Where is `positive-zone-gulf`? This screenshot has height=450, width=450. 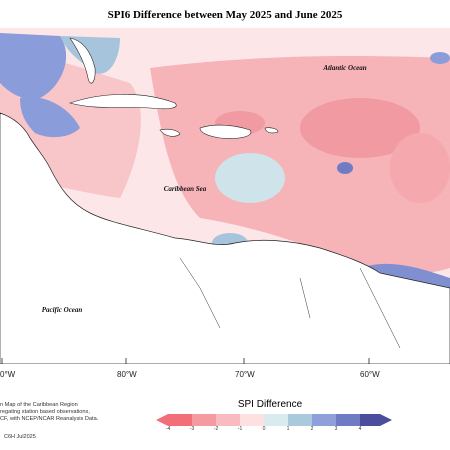 positive-zone-gulf is located at coordinates (33, 66).